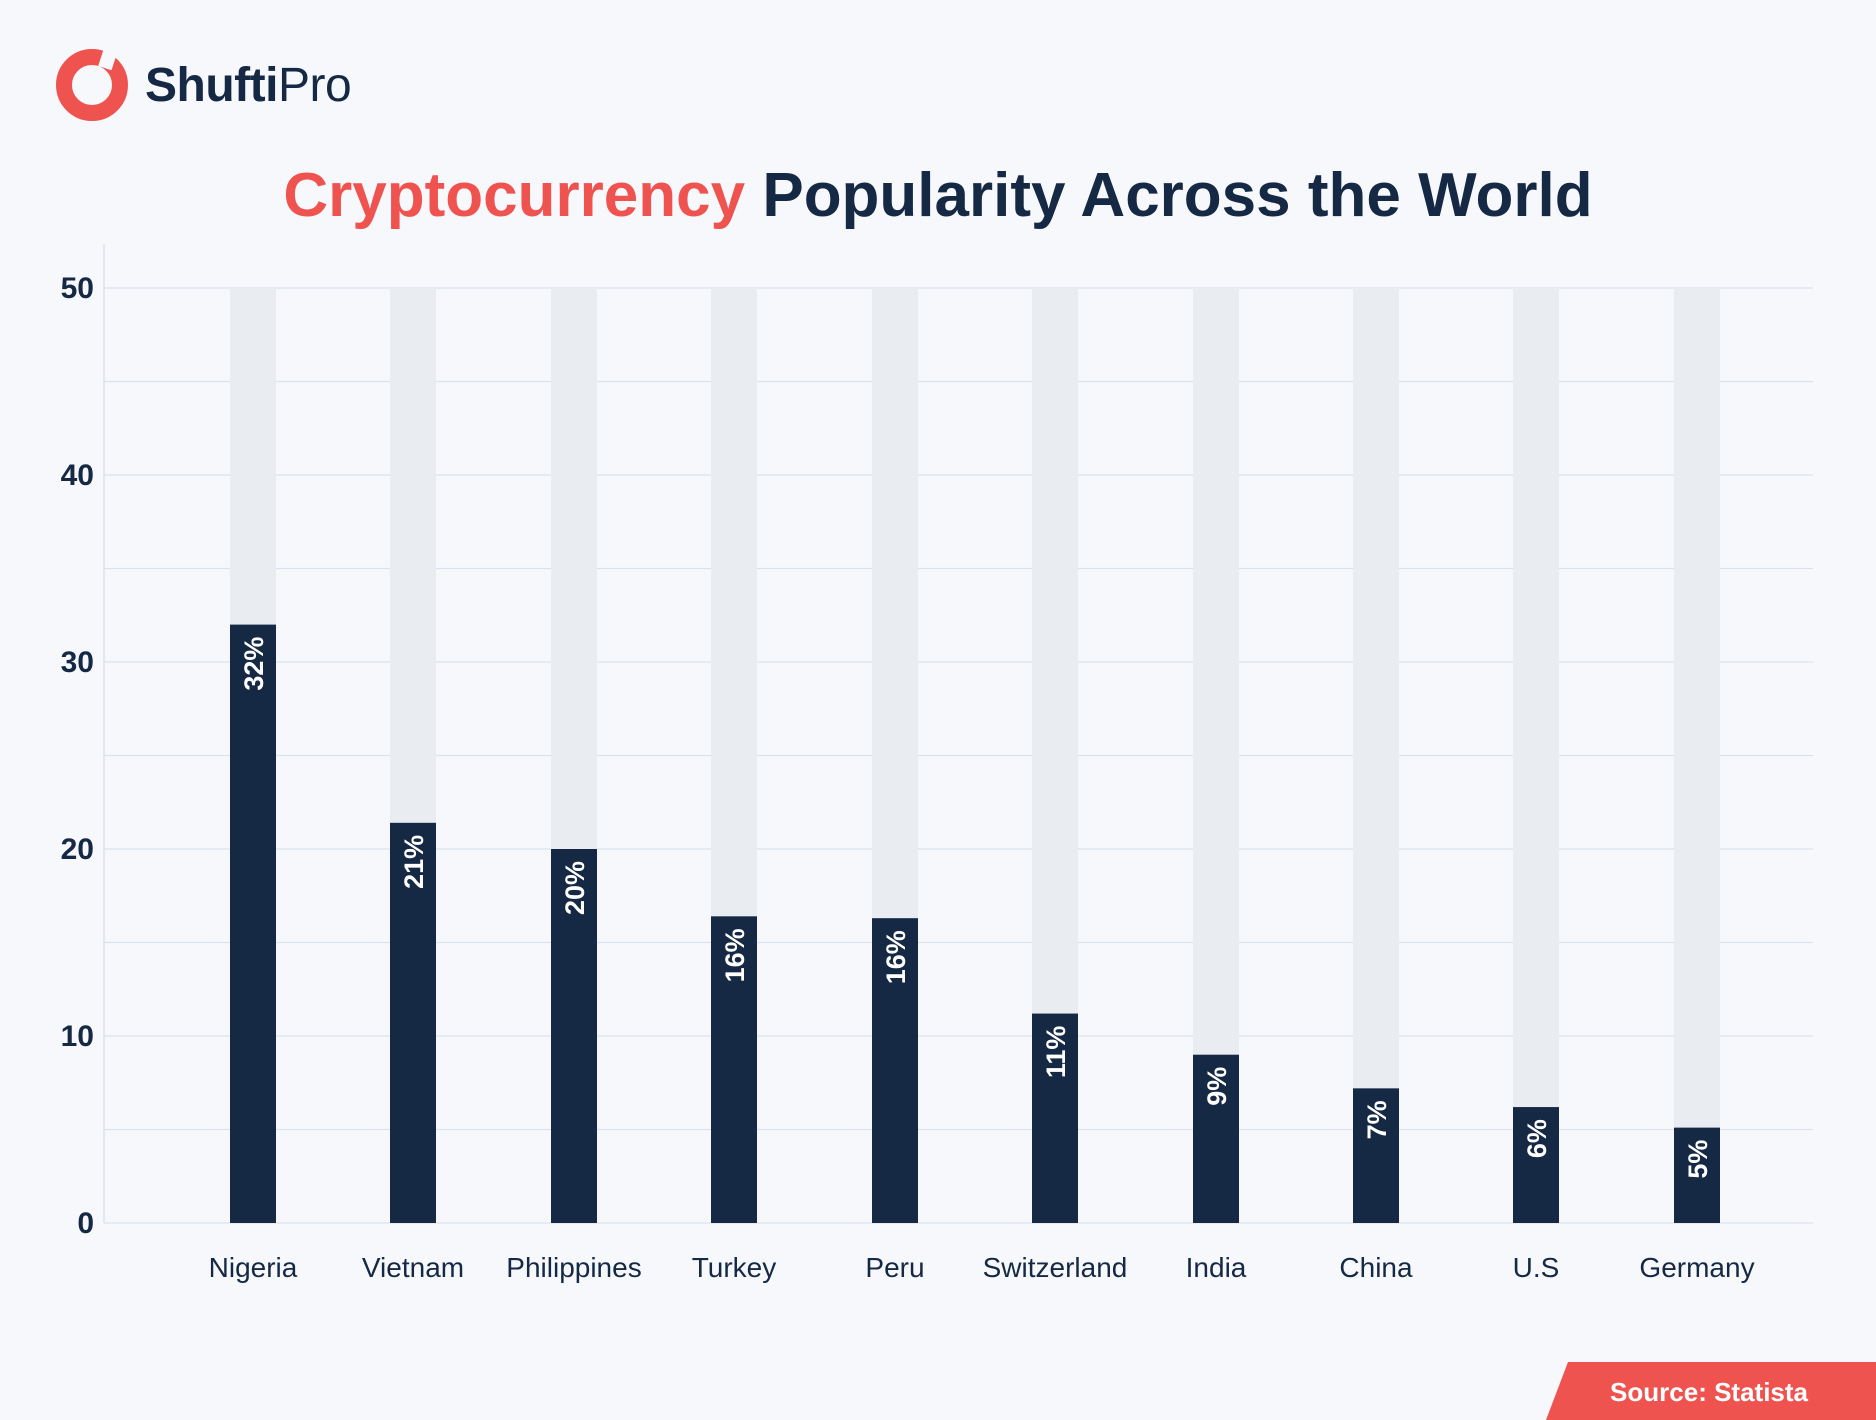  I want to click on x-tick-label: India, so click(1216, 1267).